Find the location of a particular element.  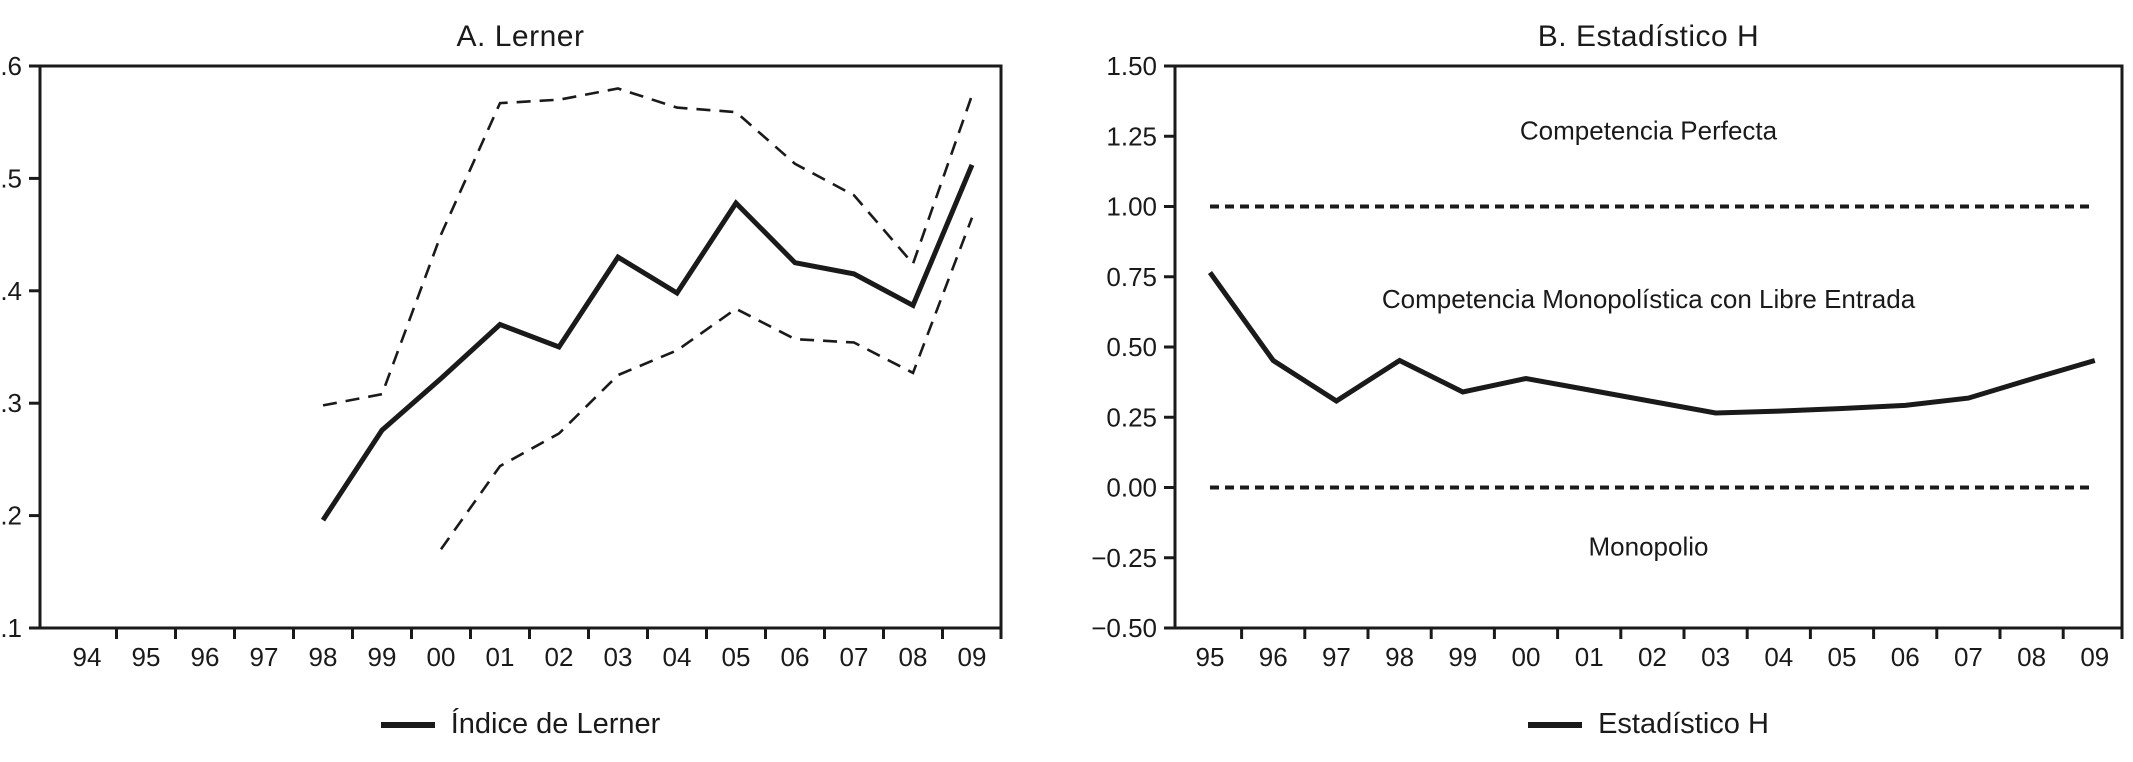

panel-b-region-label: Monopolio is located at coordinates (1649, 547).